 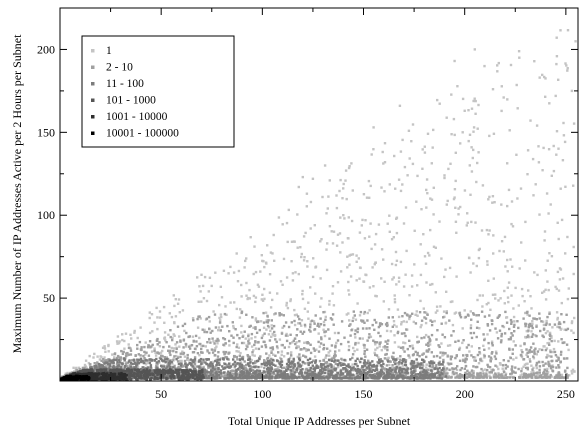 I want to click on data-point-1964, so click(x=418, y=341).